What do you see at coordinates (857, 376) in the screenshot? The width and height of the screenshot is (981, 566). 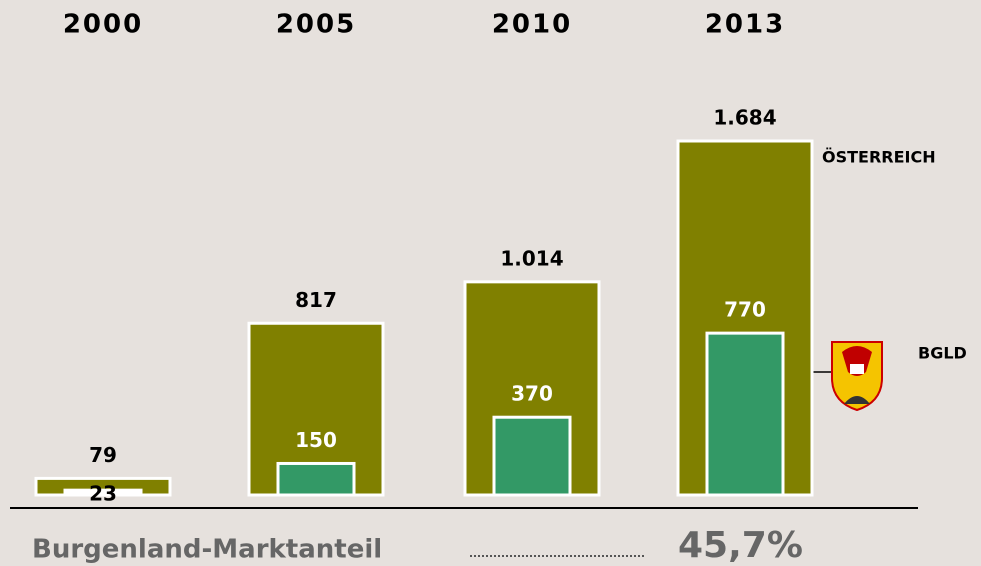 I see `coat-of-arms` at bounding box center [857, 376].